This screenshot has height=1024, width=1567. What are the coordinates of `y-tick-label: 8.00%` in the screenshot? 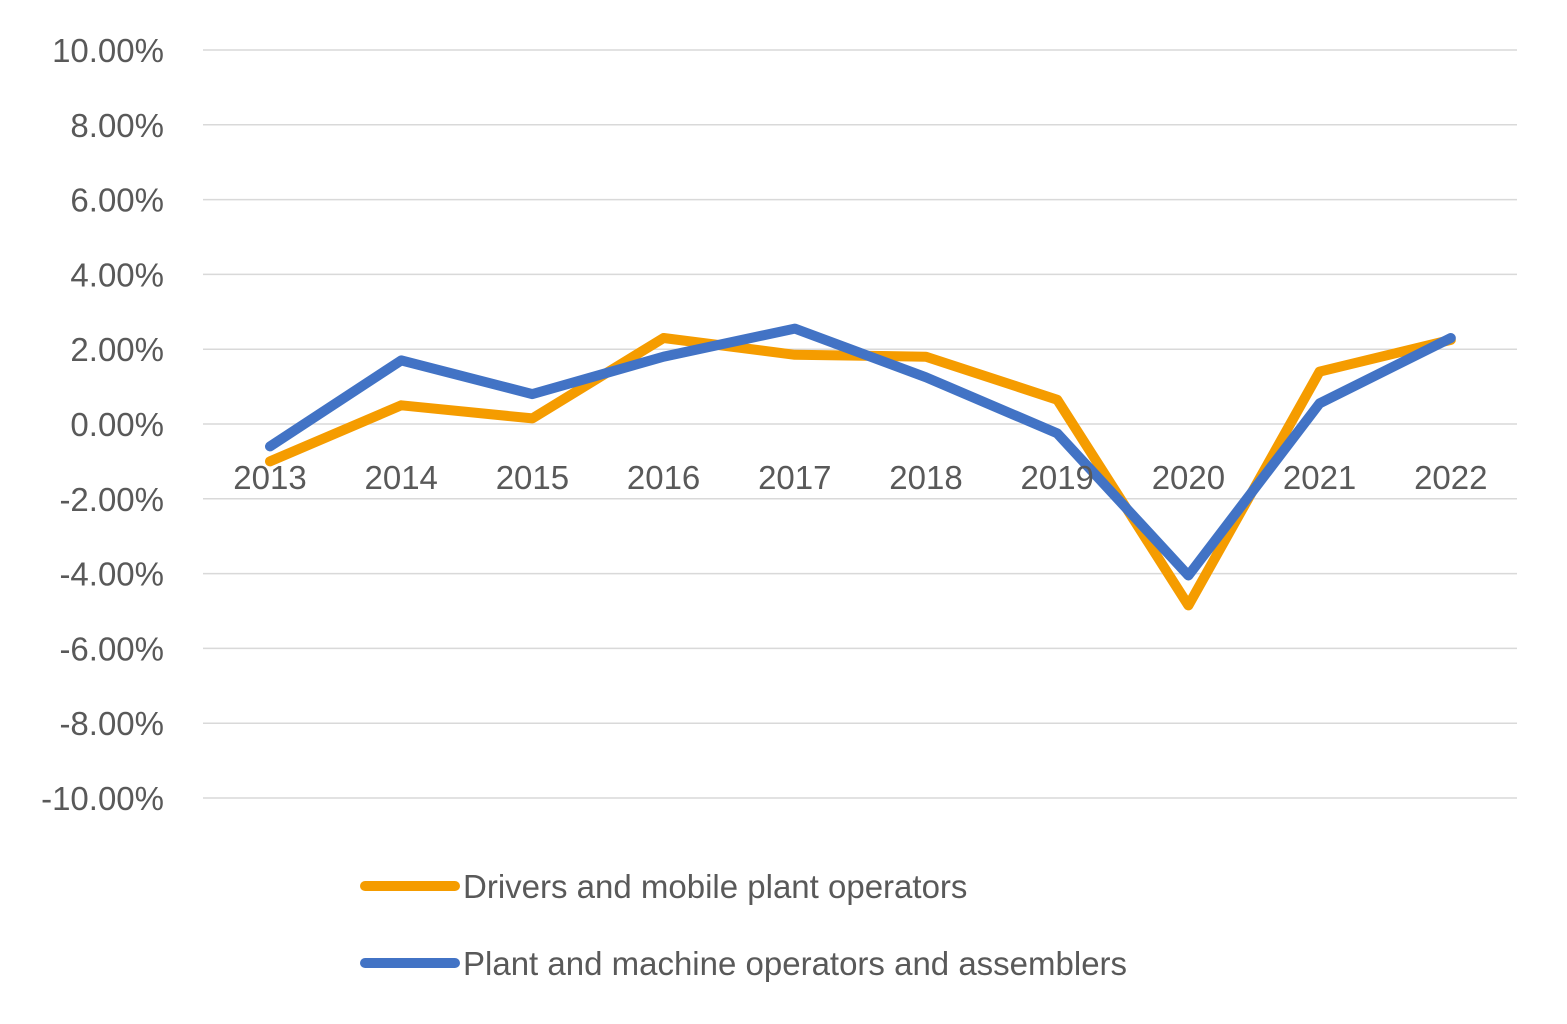 It's located at (117, 125).